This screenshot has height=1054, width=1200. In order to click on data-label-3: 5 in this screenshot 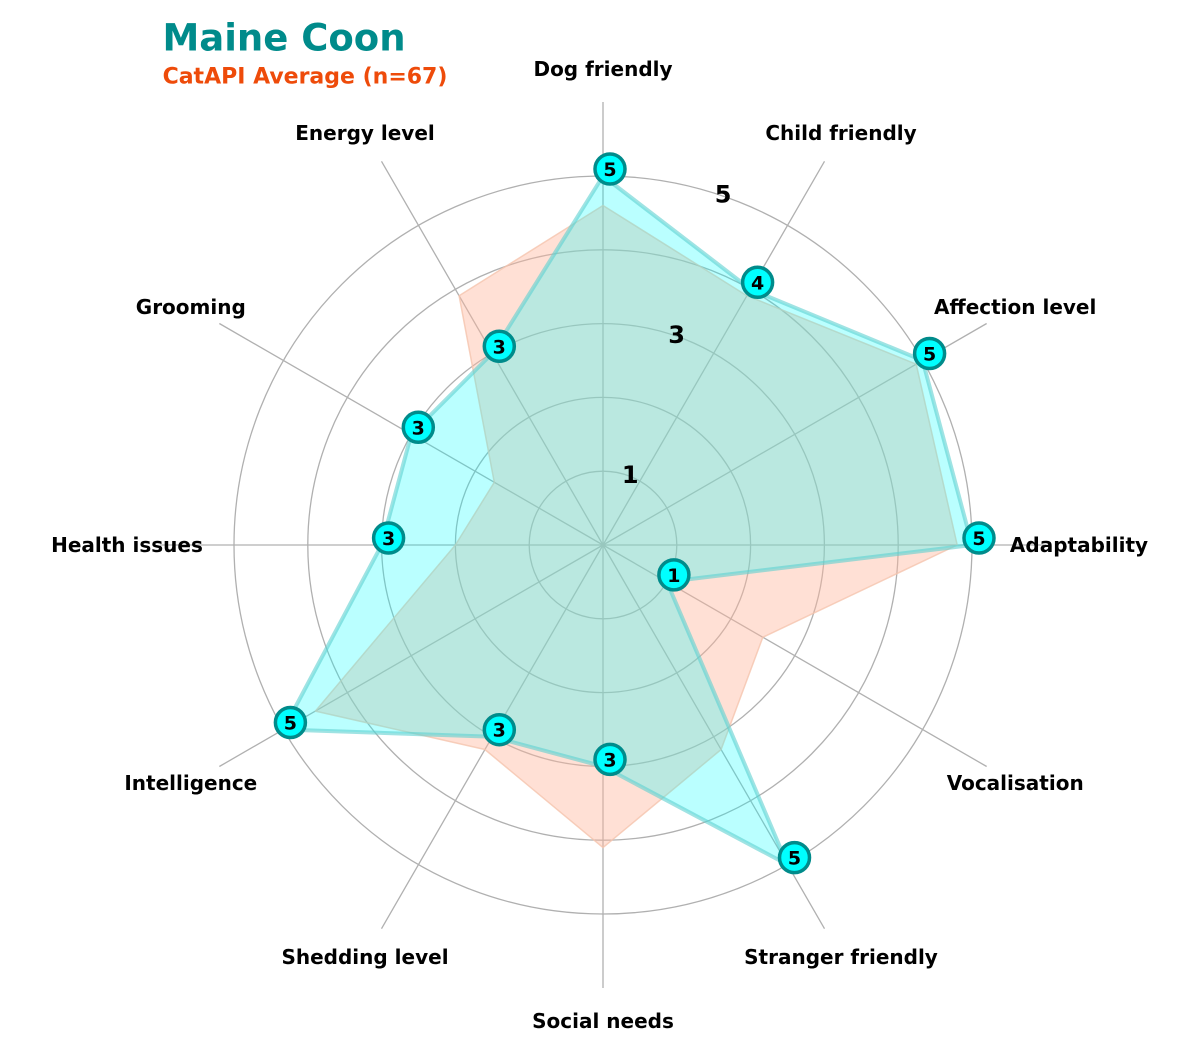, I will do `click(978, 539)`.